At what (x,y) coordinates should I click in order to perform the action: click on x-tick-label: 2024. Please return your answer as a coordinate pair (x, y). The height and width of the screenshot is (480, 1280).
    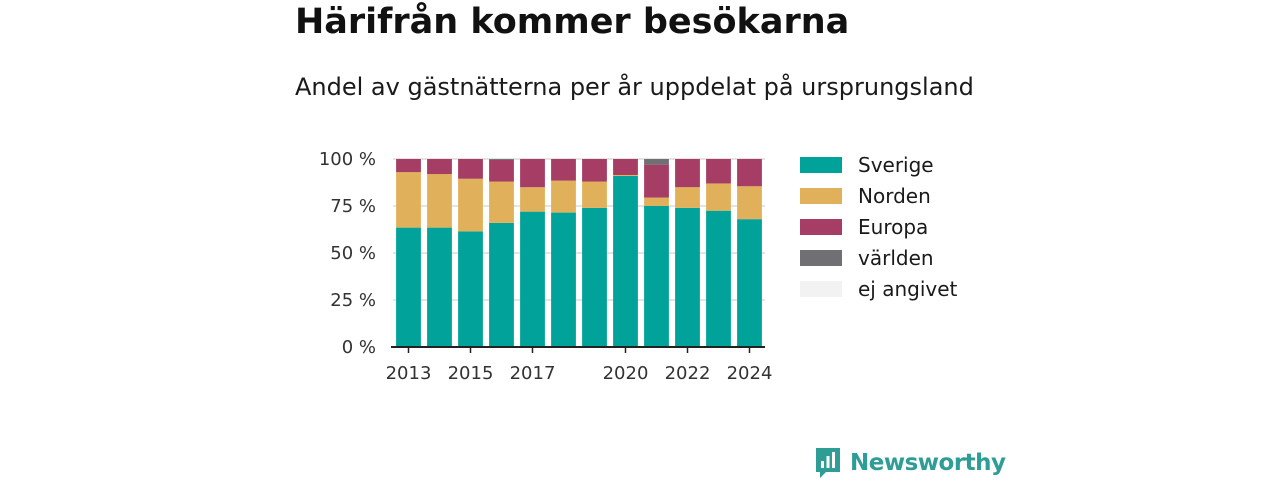
    Looking at the image, I should click on (750, 373).